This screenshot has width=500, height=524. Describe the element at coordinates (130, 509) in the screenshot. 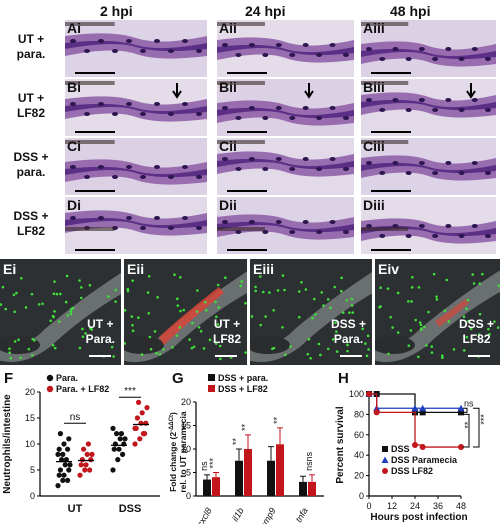

I see `x-category-label: DSS` at that location.